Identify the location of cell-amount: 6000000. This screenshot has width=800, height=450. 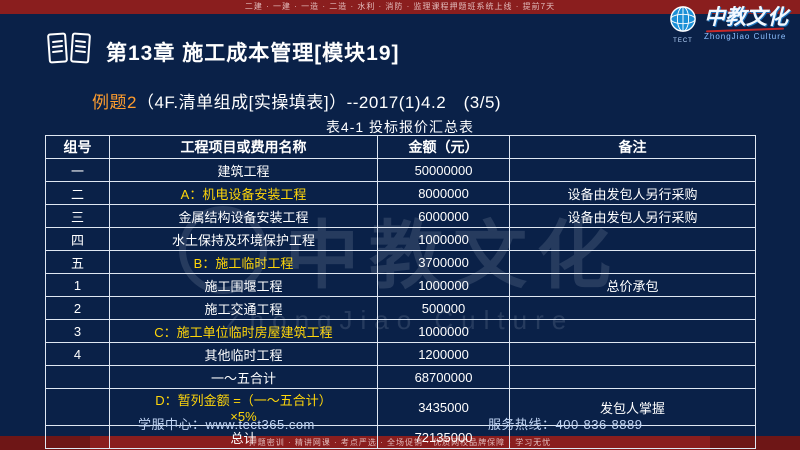
(443, 216).